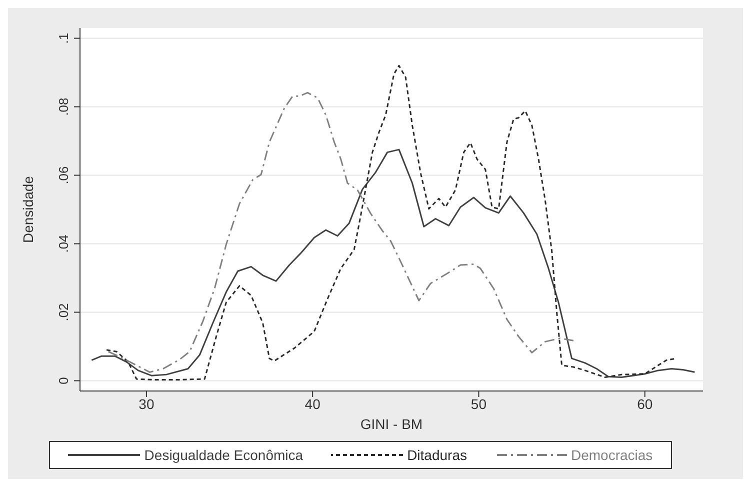 The image size is (751, 487). What do you see at coordinates (645, 404) in the screenshot?
I see `x-tick-label: 60` at bounding box center [645, 404].